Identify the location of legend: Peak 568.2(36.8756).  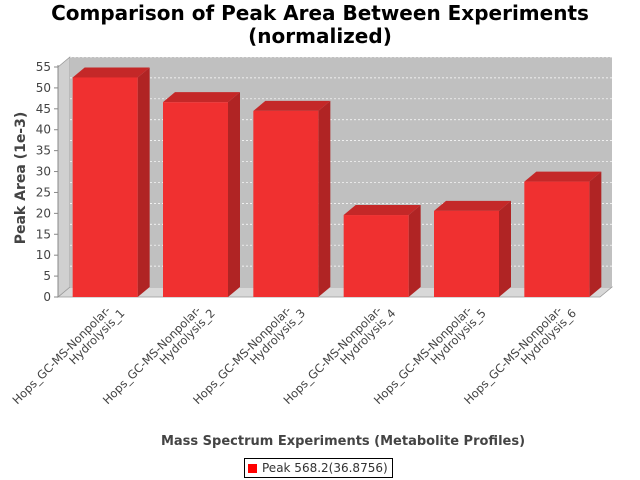
(318, 468).